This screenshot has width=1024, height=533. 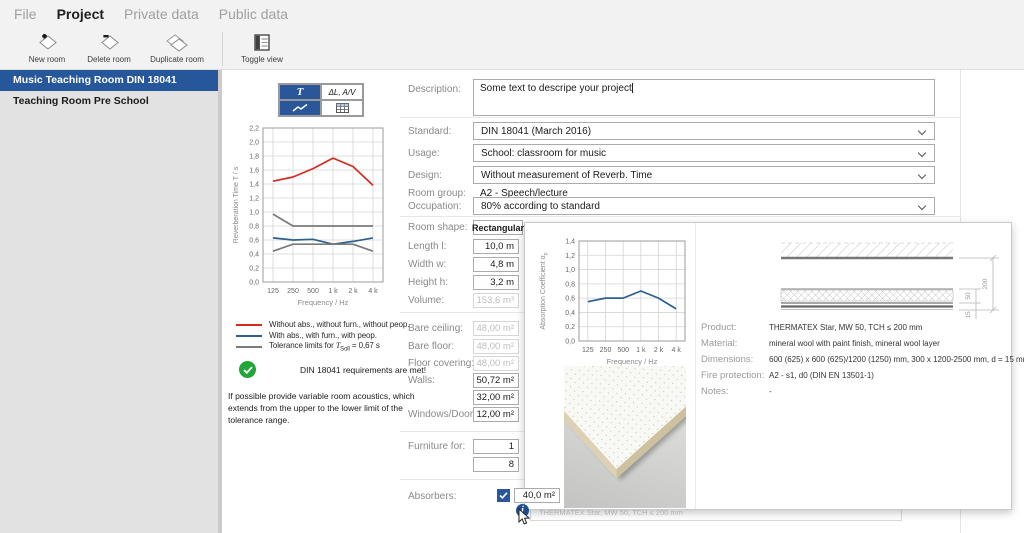 I want to click on svg-text: 1,4, so click(x=570, y=242).